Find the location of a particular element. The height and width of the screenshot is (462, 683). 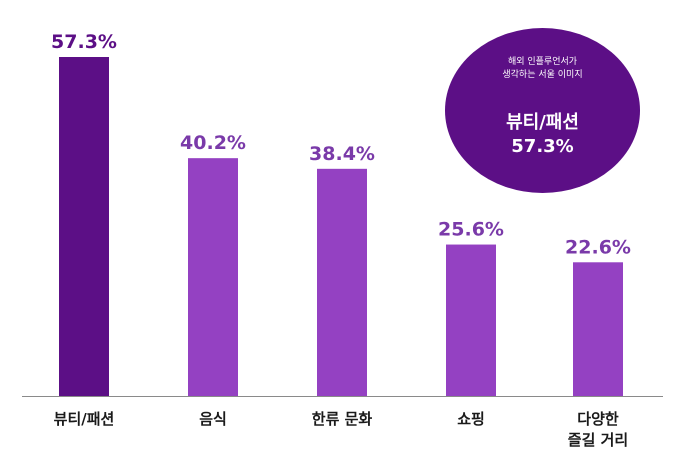

callout-value: 57.3% is located at coordinates (542, 146).